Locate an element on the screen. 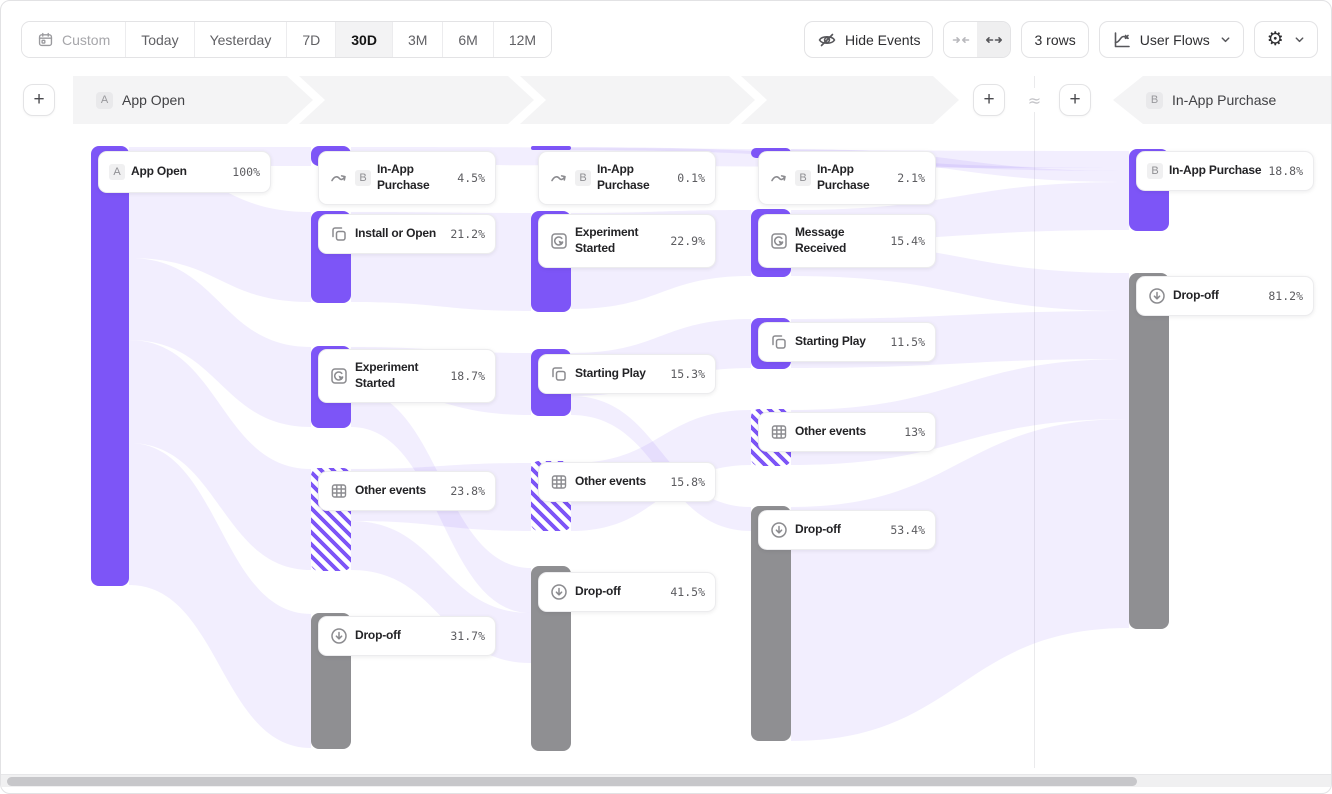  node-card-event: Experiment Started 22.9% is located at coordinates (627, 241).